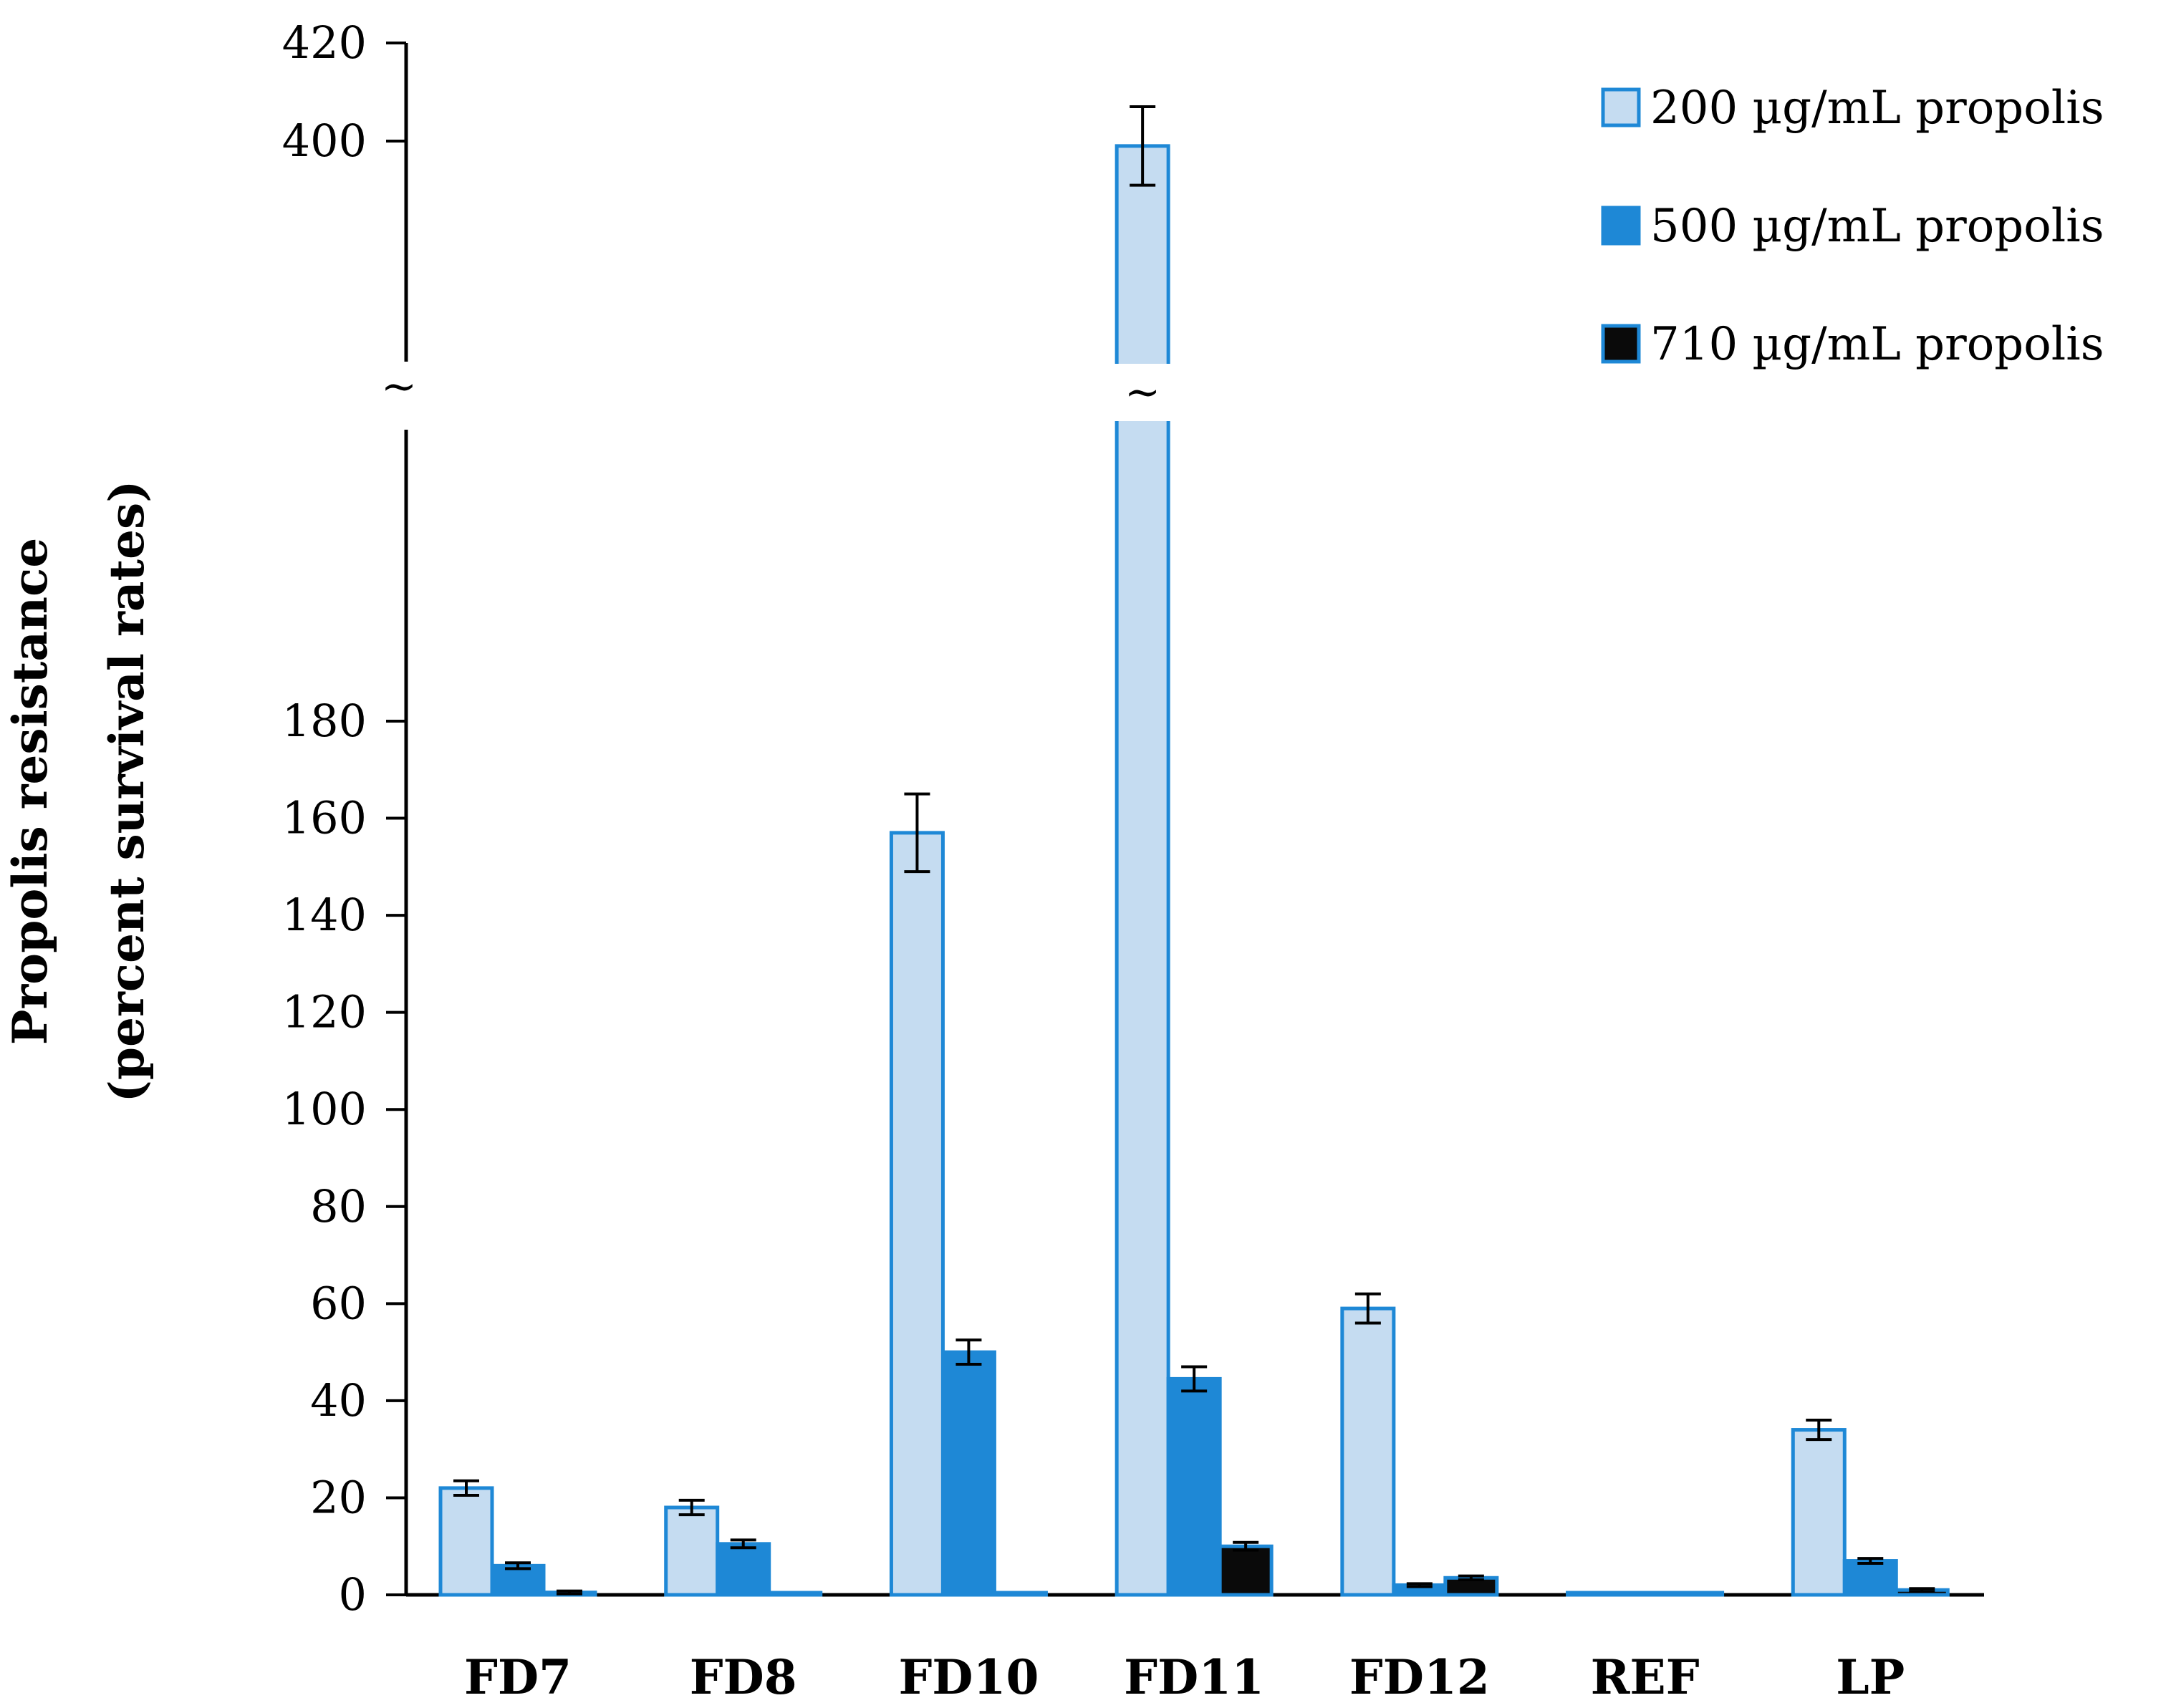 Image resolution: width=2171 pixels, height=1708 pixels. I want to click on x-tick-label-fd8: FD8, so click(744, 1677).